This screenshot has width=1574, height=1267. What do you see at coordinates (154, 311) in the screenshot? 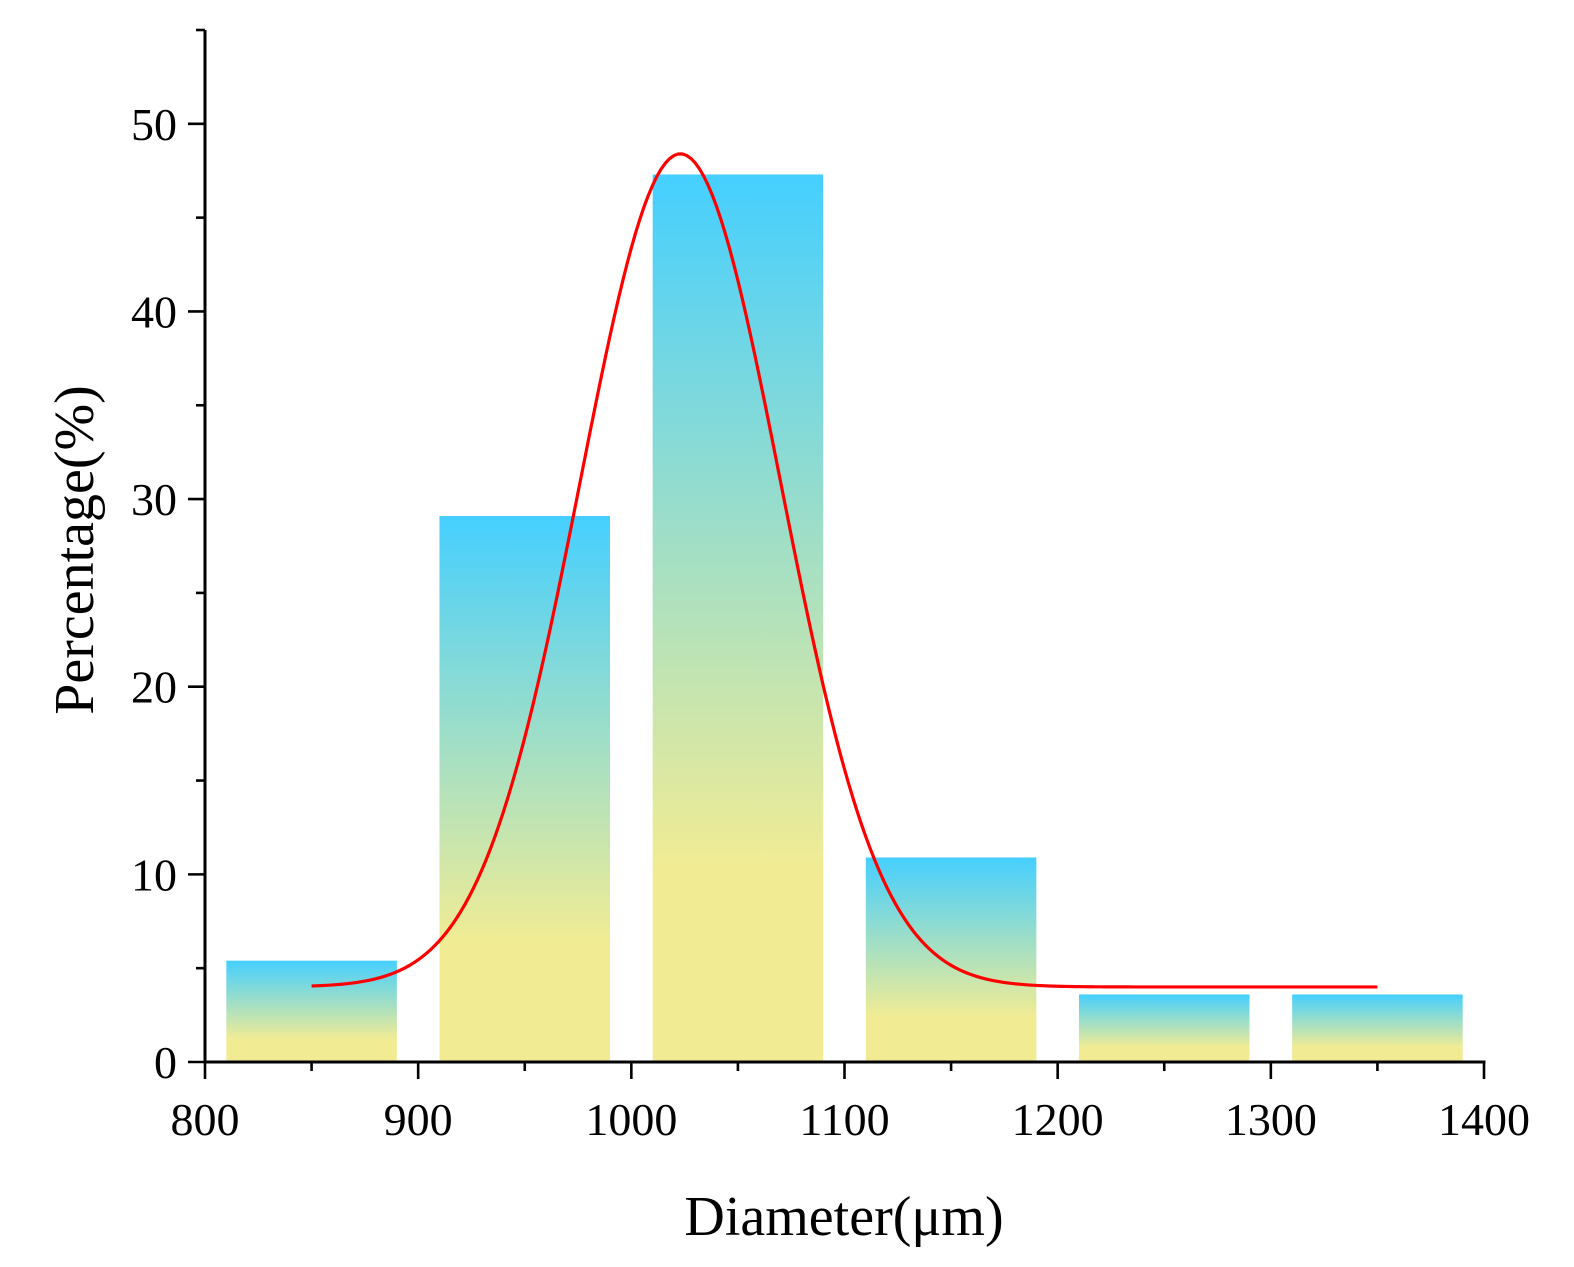
I see `y-tick-label-40: 40` at bounding box center [154, 311].